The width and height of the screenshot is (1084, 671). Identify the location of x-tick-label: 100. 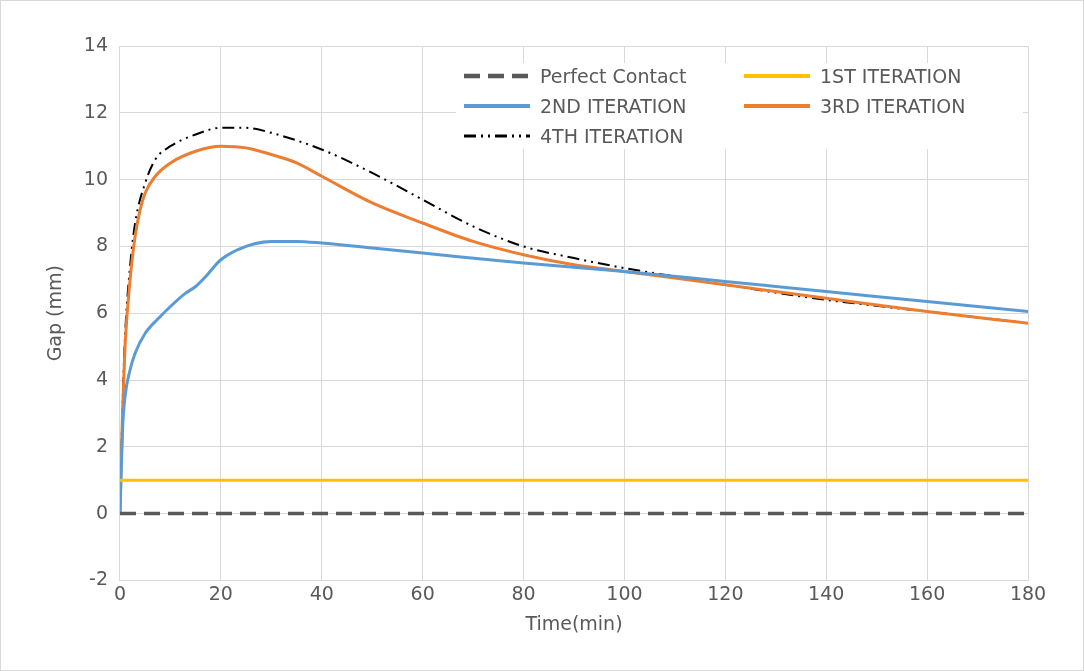
(624, 592).